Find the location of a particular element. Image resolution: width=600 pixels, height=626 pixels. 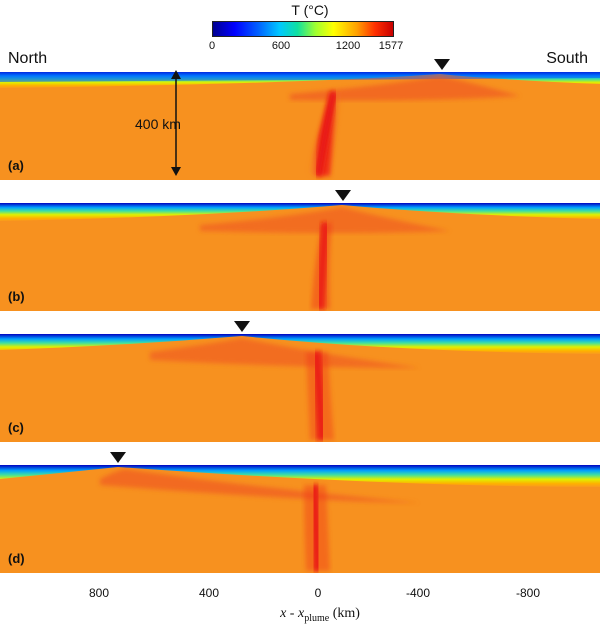

plume-marker-a is located at coordinates (442, 64).